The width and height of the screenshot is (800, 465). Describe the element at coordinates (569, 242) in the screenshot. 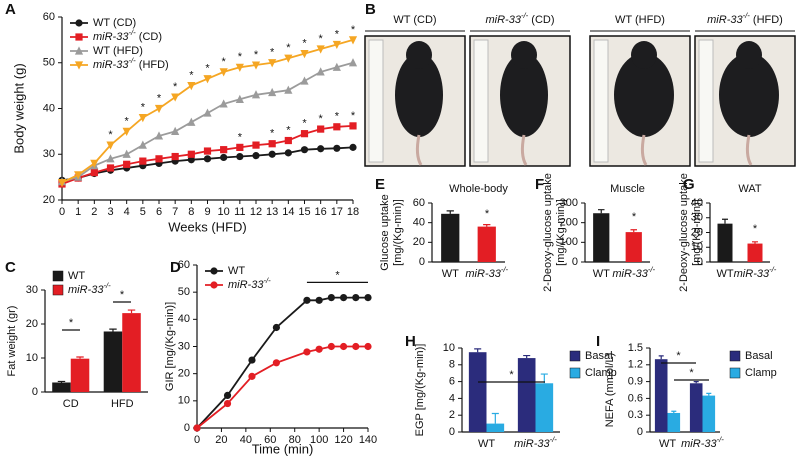

I see `y-tick-label: 100` at that location.